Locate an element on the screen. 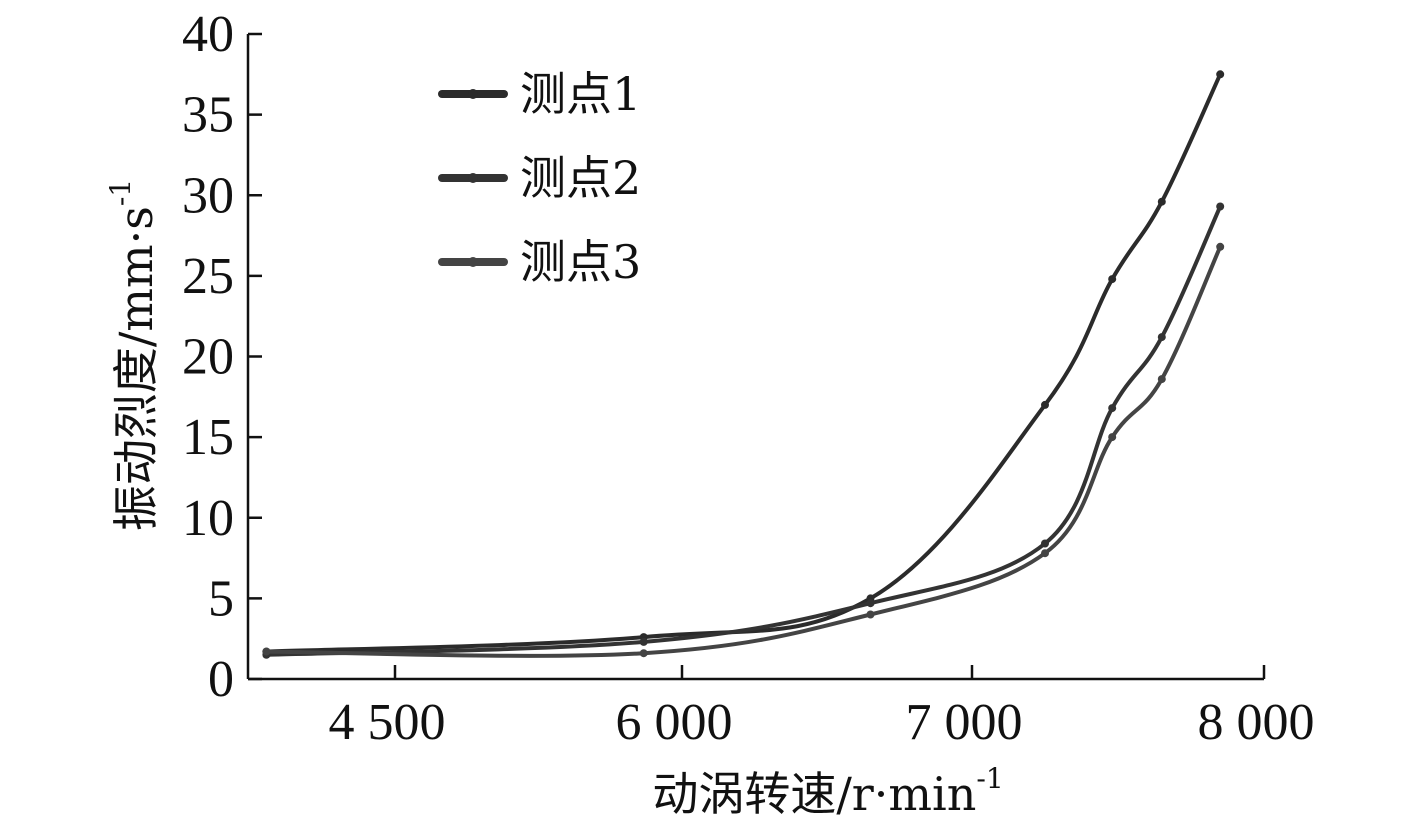 This screenshot has width=1417, height=824. legend-item-1: 测点1 is located at coordinates (539, 94).